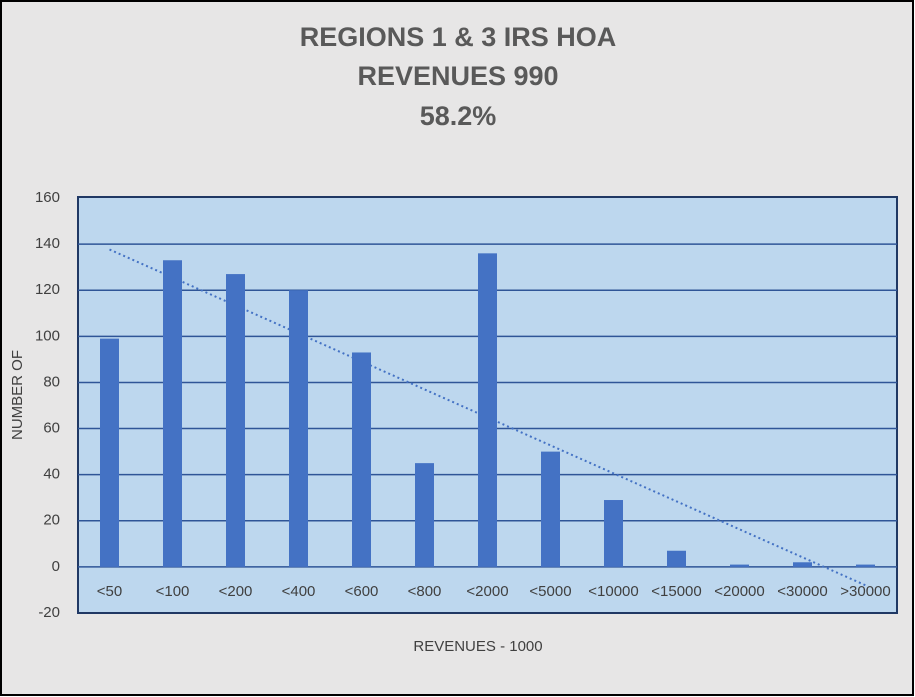 This screenshot has height=697, width=915. Describe the element at coordinates (51, 381) in the screenshot. I see `y-tick-label: 80` at that location.